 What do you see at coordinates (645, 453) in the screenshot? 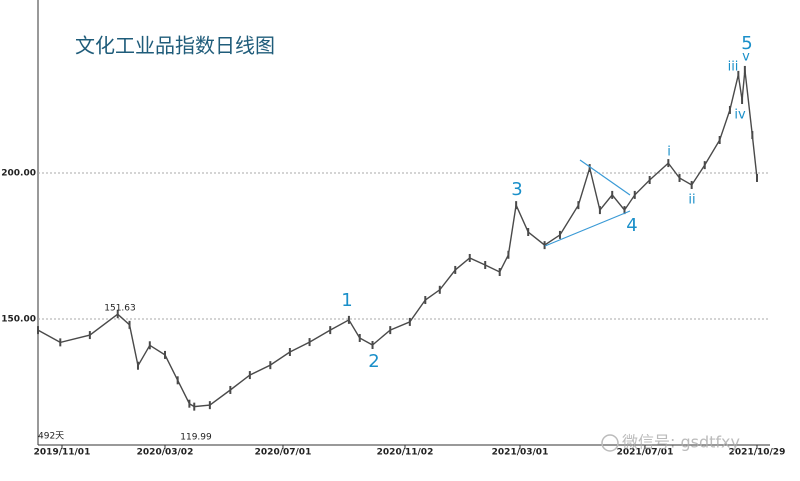
I see `x-tick-label: 2021/07/01` at bounding box center [645, 453].